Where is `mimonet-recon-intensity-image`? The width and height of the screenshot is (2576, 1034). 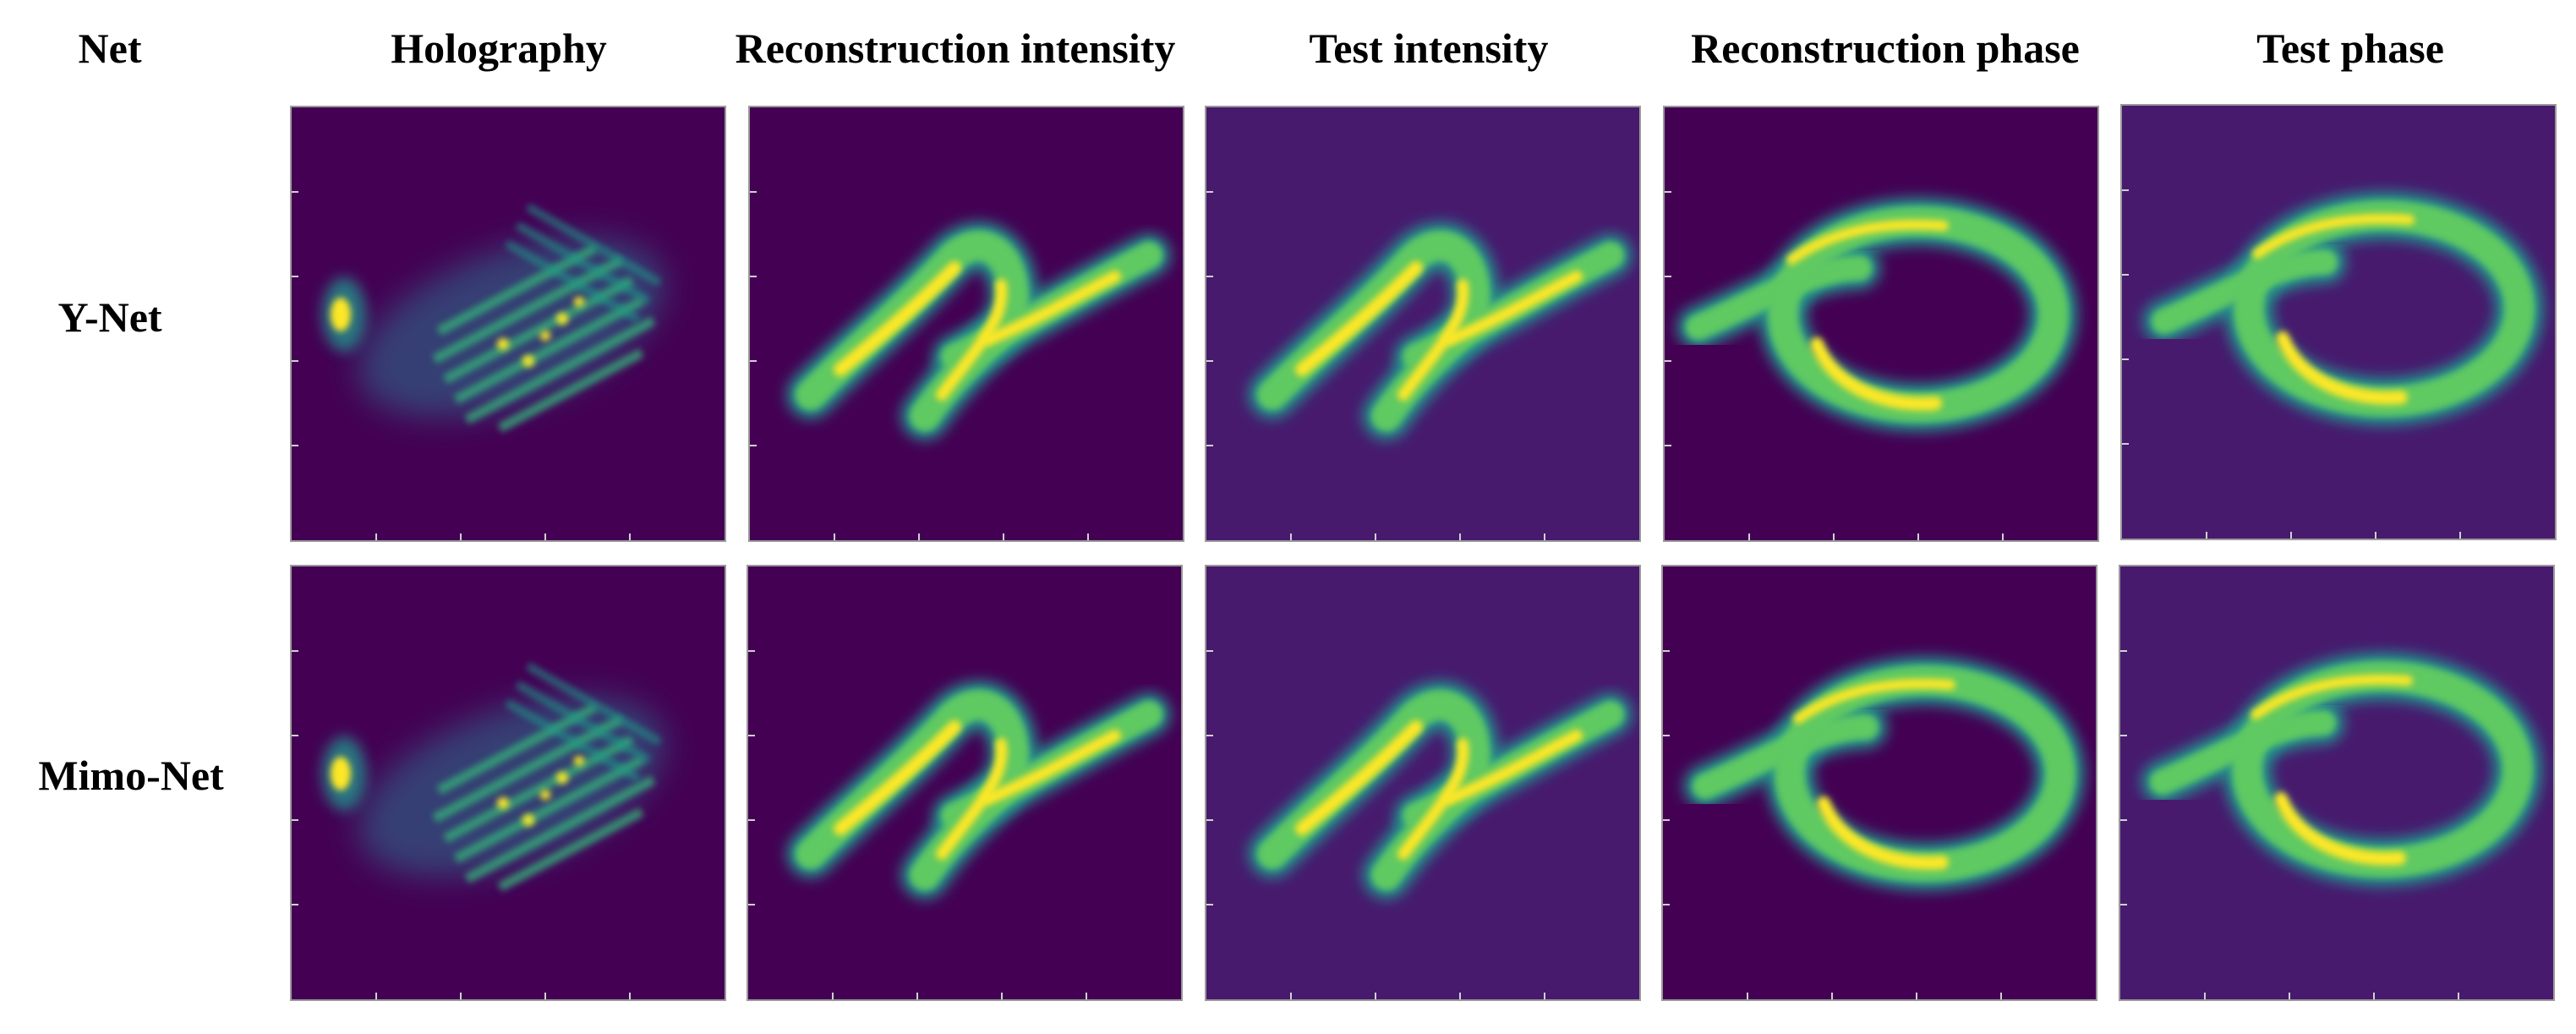 mimonet-recon-intensity-image is located at coordinates (965, 783).